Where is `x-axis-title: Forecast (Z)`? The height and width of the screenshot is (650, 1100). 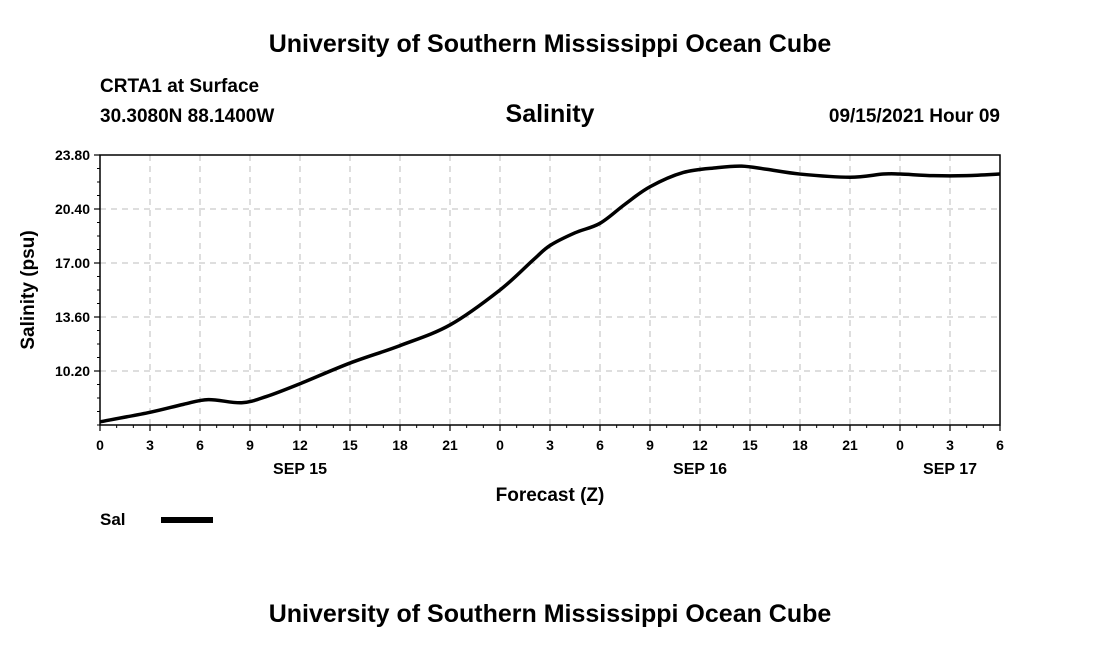
x-axis-title: Forecast (Z) is located at coordinates (550, 495).